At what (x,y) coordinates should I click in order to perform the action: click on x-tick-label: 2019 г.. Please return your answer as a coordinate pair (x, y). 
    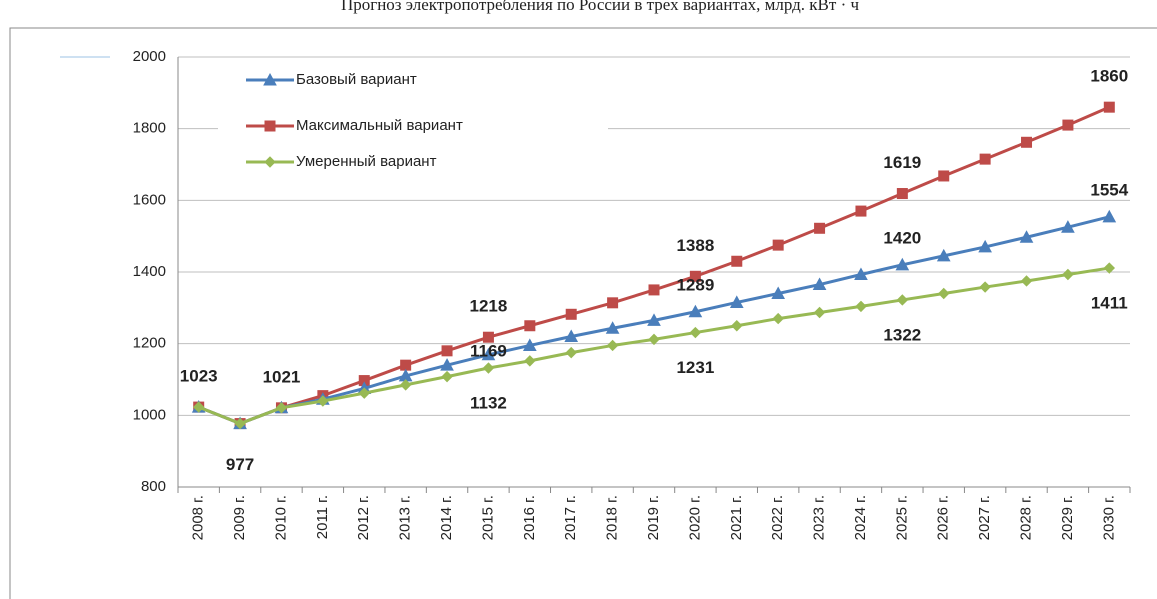
    Looking at the image, I should click on (653, 517).